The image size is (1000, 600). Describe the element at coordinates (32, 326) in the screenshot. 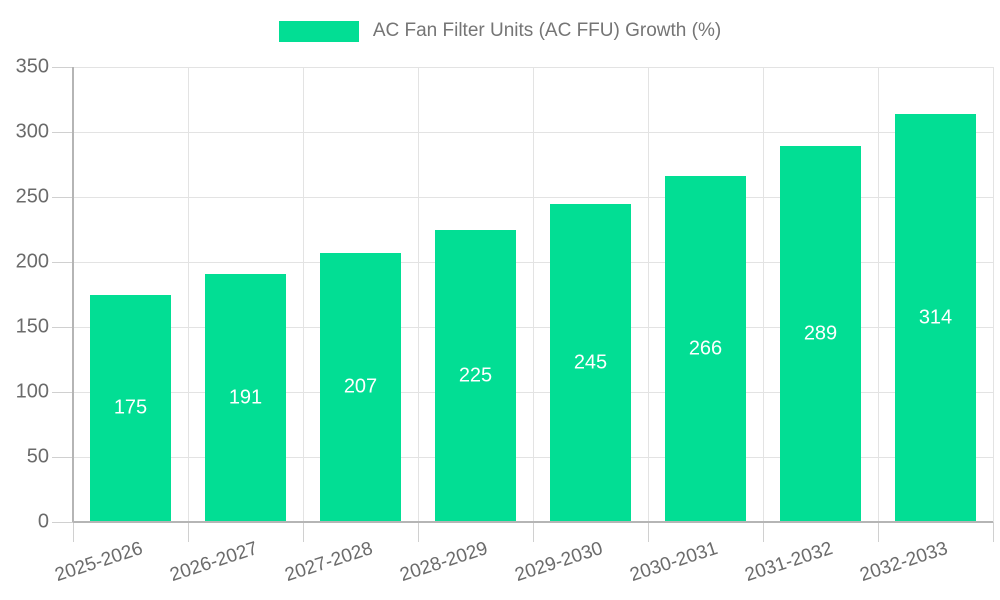

I see `y-tick-label: 150` at that location.